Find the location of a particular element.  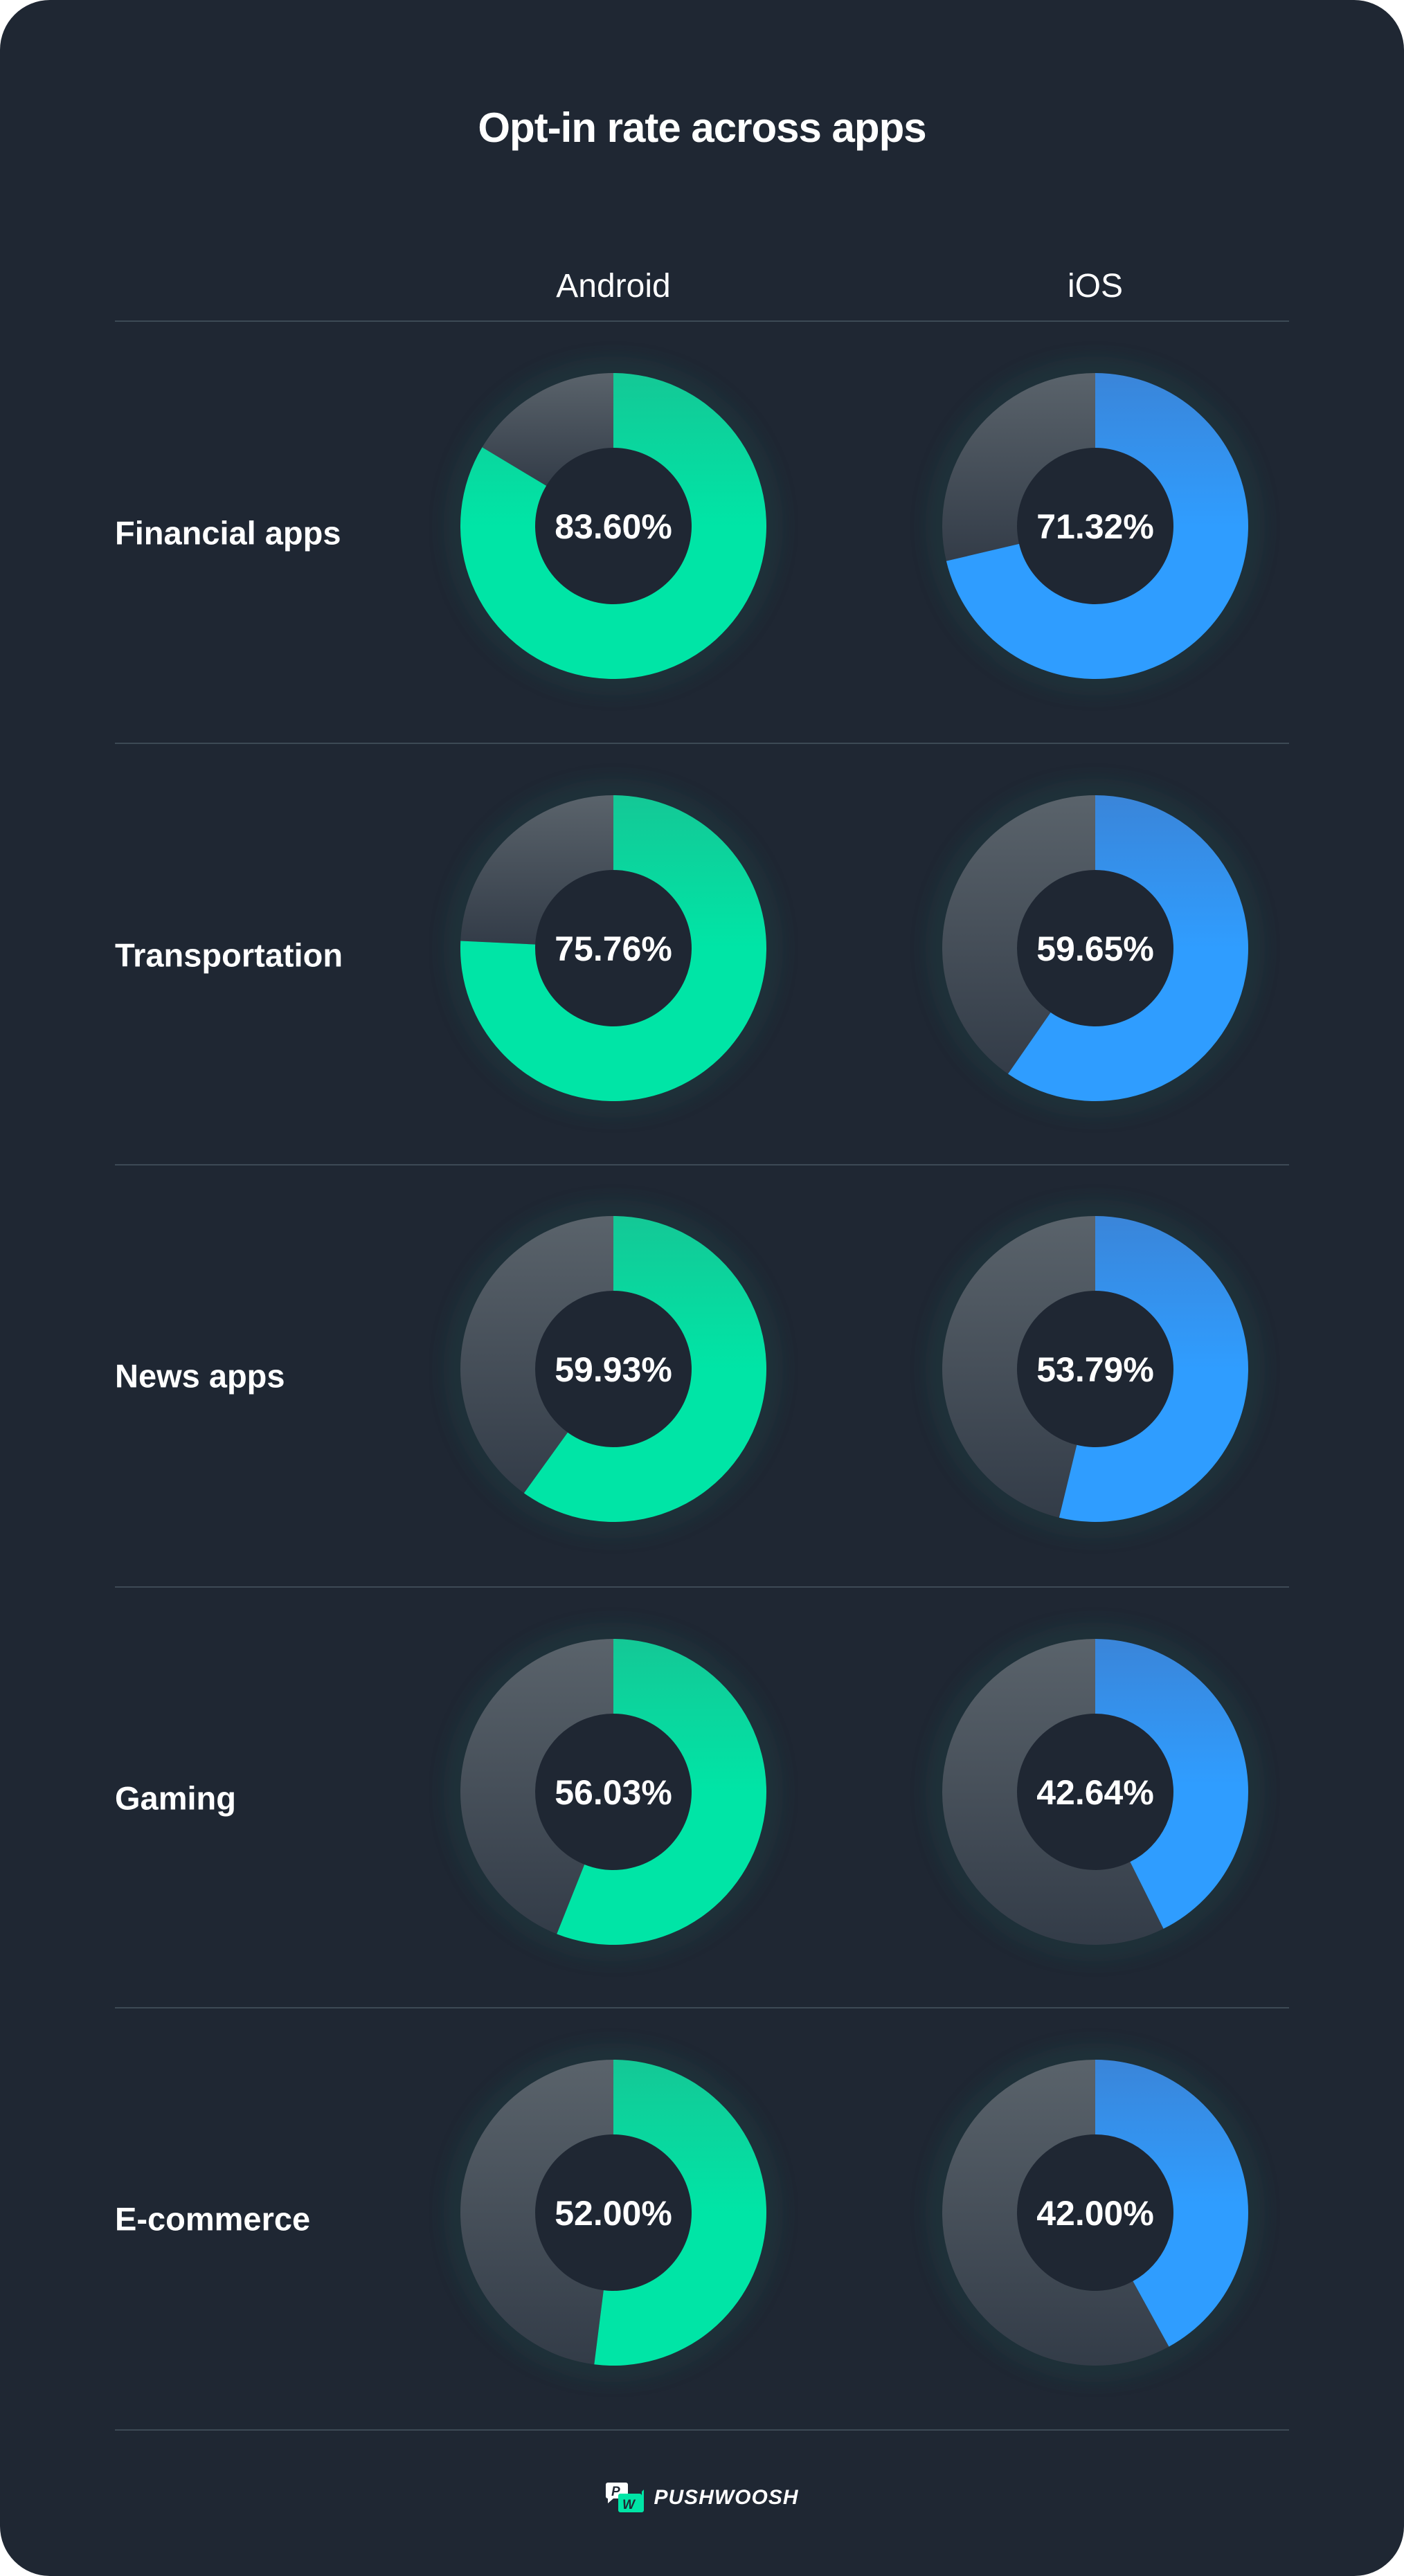

donut-label: 53.79% is located at coordinates (1095, 1369).